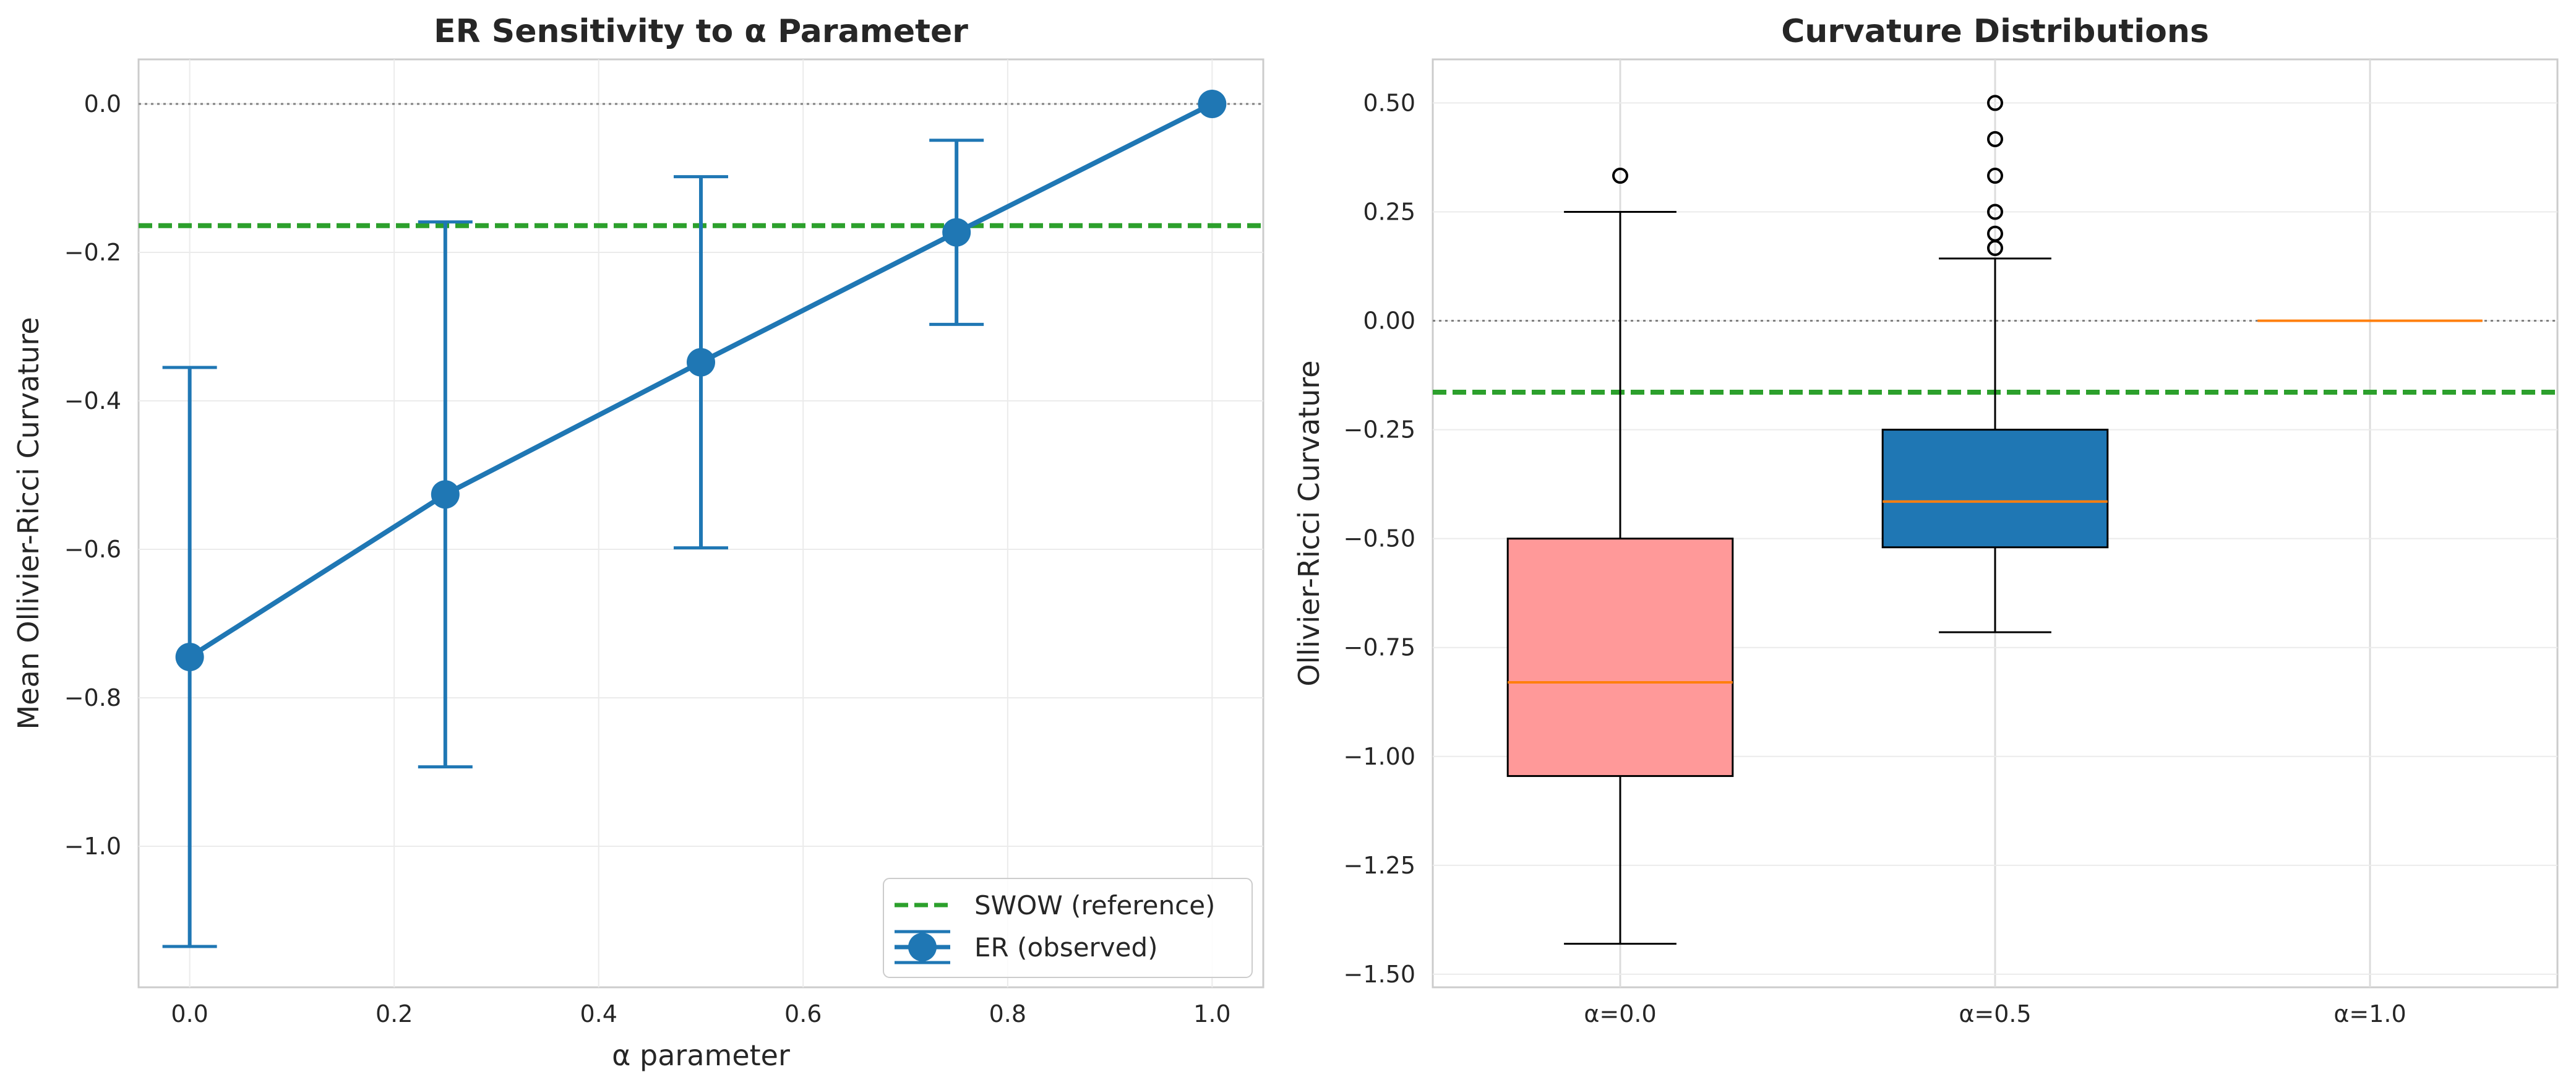  Describe the element at coordinates (701, 32) in the screenshot. I see `chart-title: ER Sensitivity to α Parameter` at that location.